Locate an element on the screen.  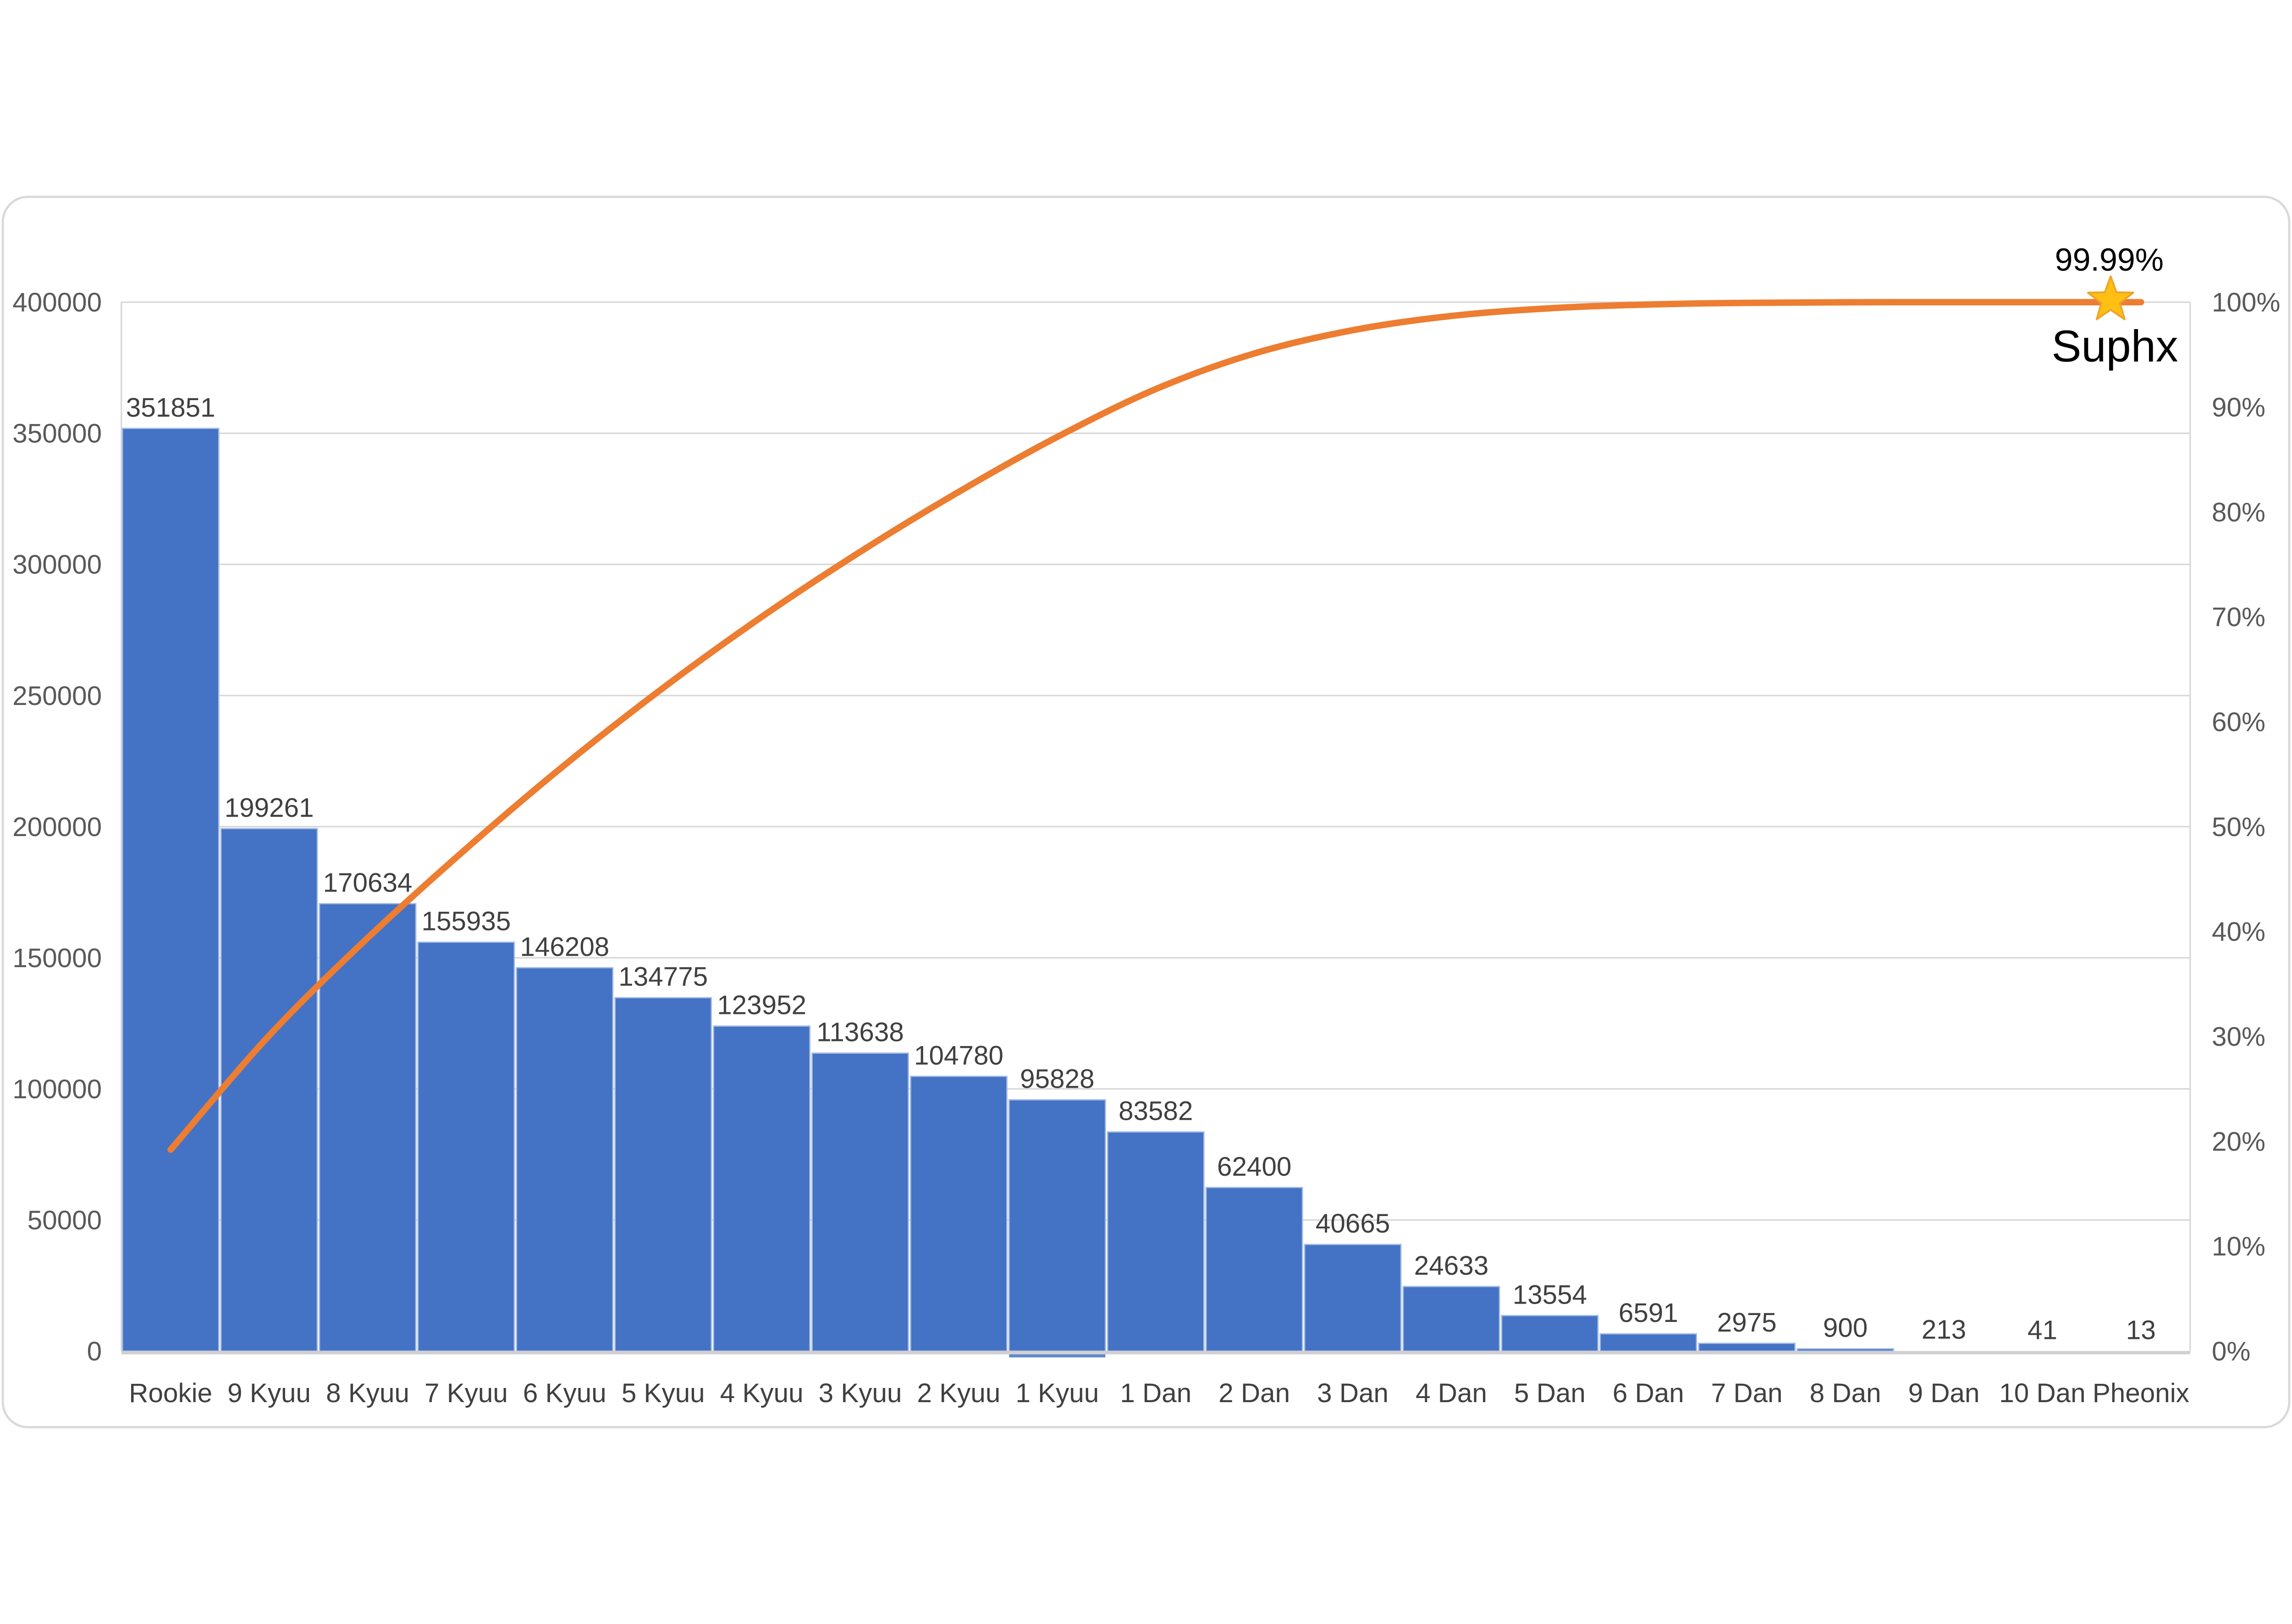
category-label-1 Kyuu: 1 Kyuu is located at coordinates (1057, 1393).